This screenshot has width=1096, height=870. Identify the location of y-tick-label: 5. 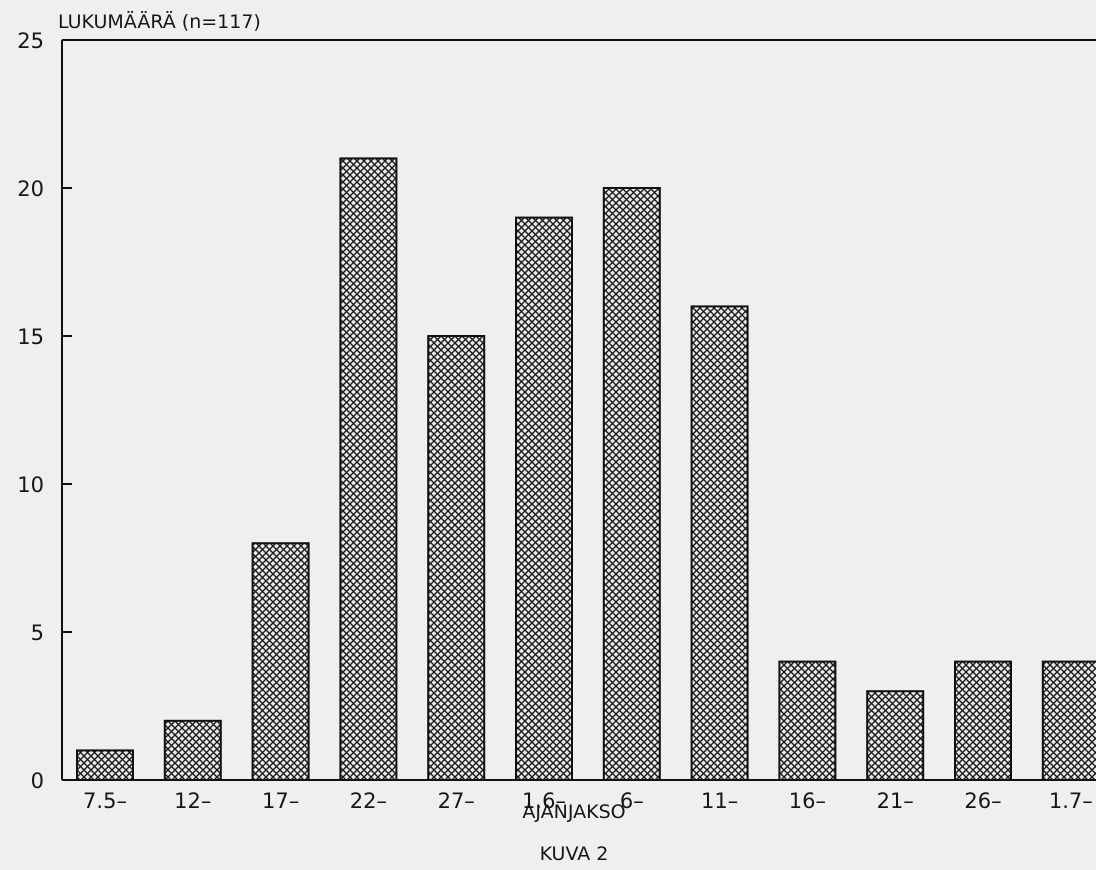
(37, 633).